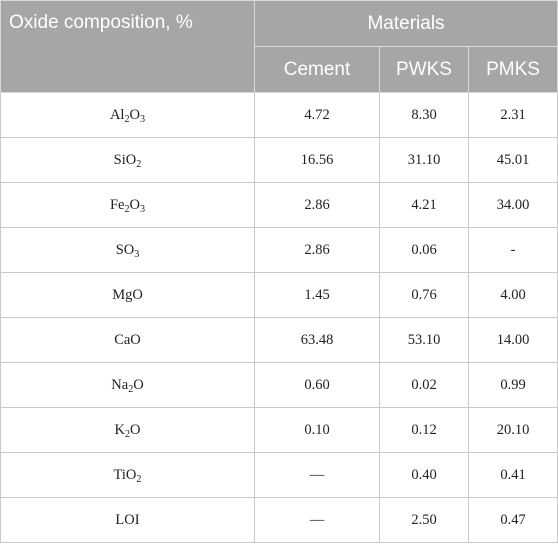 This screenshot has width=558, height=553. Describe the element at coordinates (317, 295) in the screenshot. I see `value-cell-cement: 1.45` at that location.